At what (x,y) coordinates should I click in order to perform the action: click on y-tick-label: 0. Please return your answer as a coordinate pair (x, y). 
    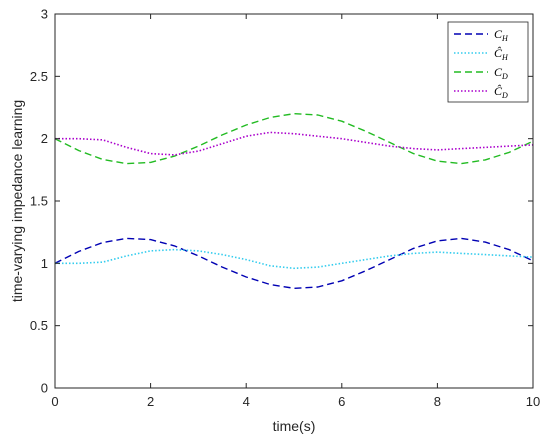
    Looking at the image, I should click on (44, 388).